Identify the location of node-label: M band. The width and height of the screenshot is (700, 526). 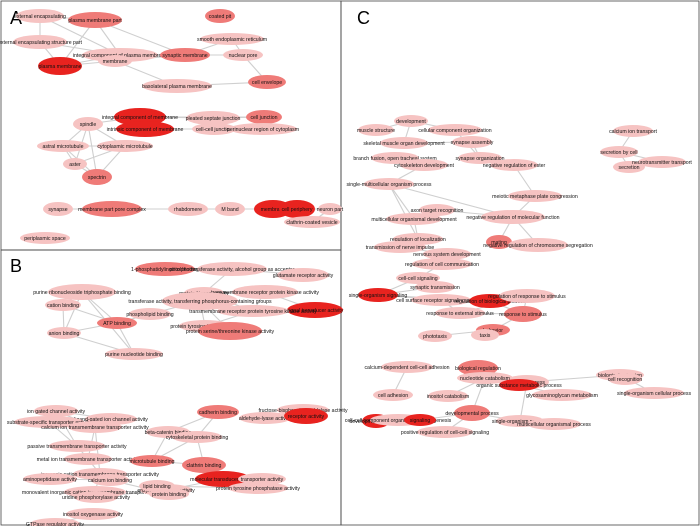
(229, 210).